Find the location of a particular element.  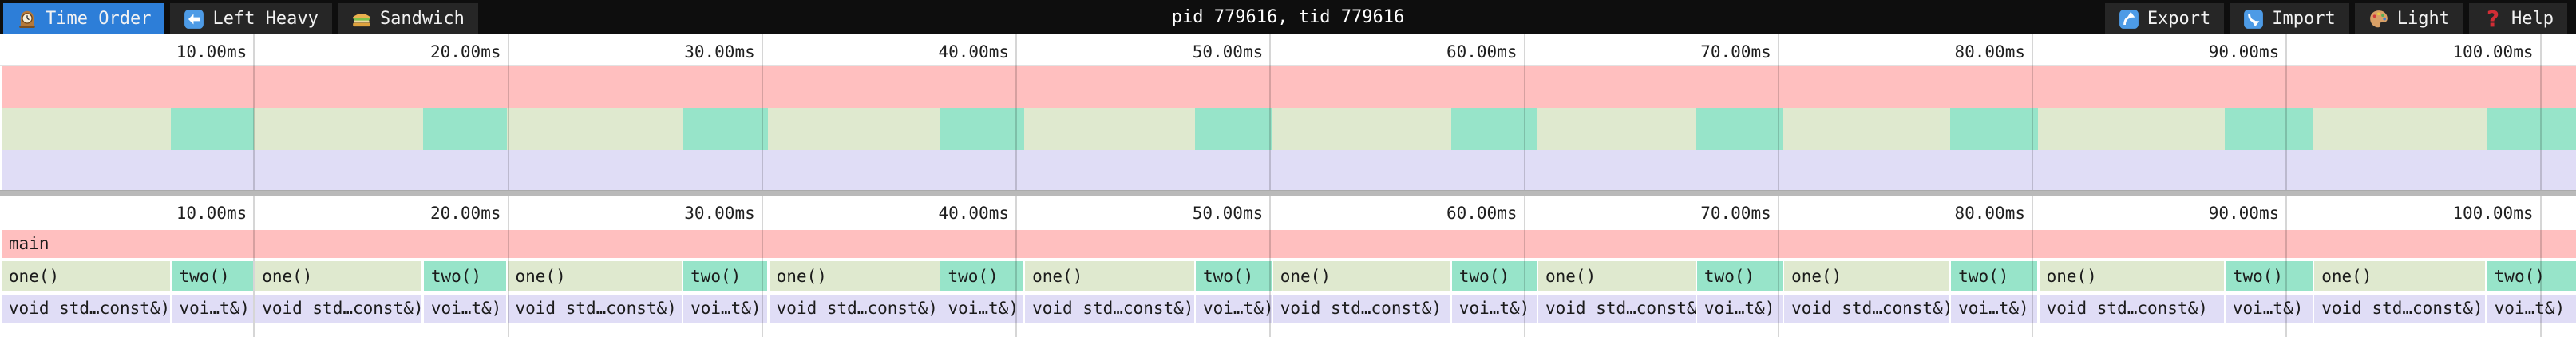

help-icon: ? is located at coordinates (2493, 19).